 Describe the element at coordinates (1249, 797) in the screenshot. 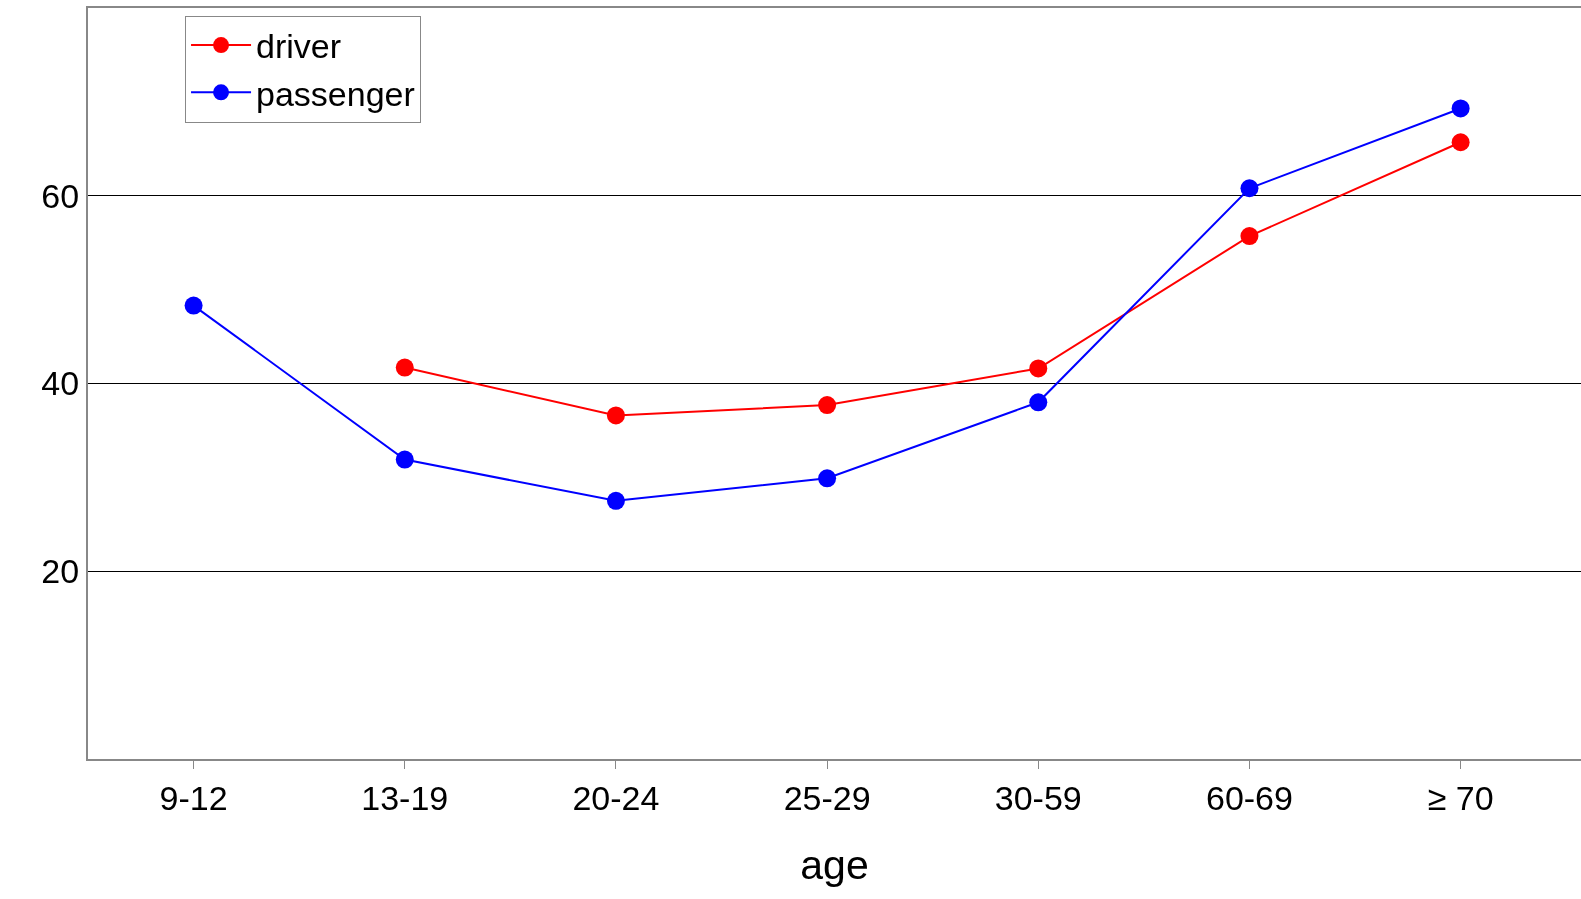

I see `x-tick-label: 60-69` at that location.